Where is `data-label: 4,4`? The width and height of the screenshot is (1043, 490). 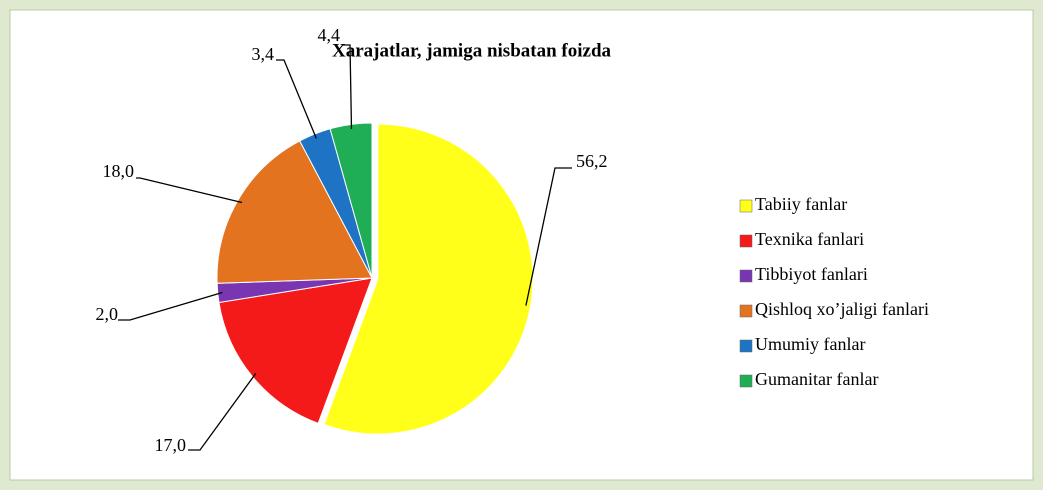
data-label: 4,4 is located at coordinates (329, 35).